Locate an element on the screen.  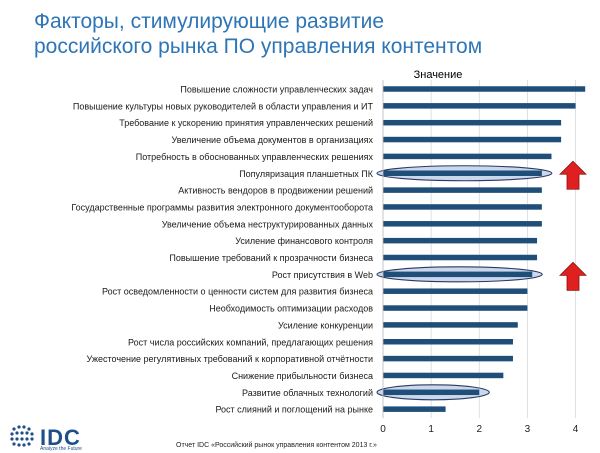
category-label: Необходимость оптимизации расходов is located at coordinates (291, 309).